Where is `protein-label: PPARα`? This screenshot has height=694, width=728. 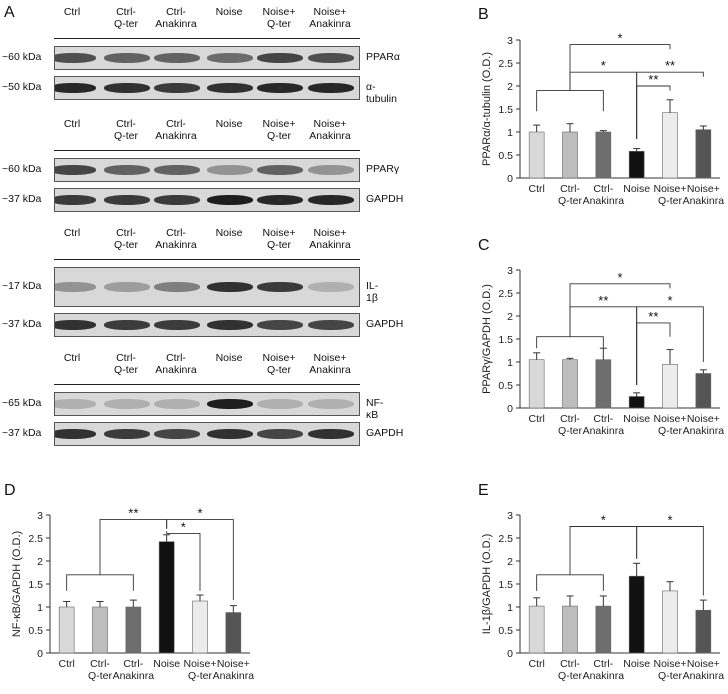
protein-label: PPARα is located at coordinates (383, 57).